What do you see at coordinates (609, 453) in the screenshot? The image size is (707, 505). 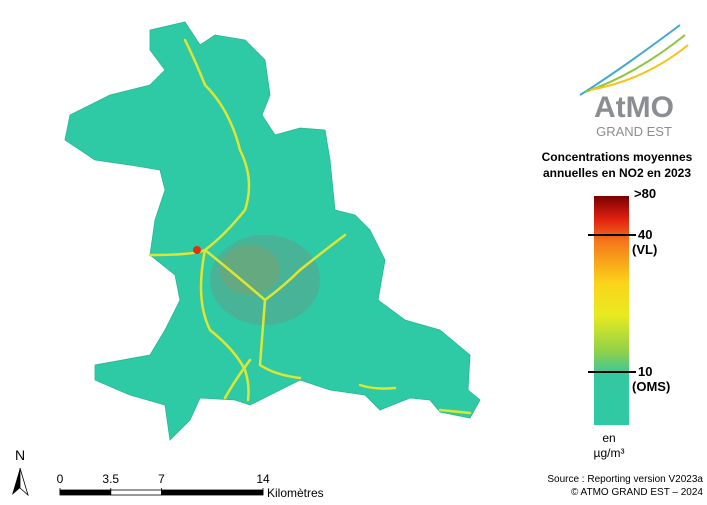 I see `unit: µg/m³` at bounding box center [609, 453].